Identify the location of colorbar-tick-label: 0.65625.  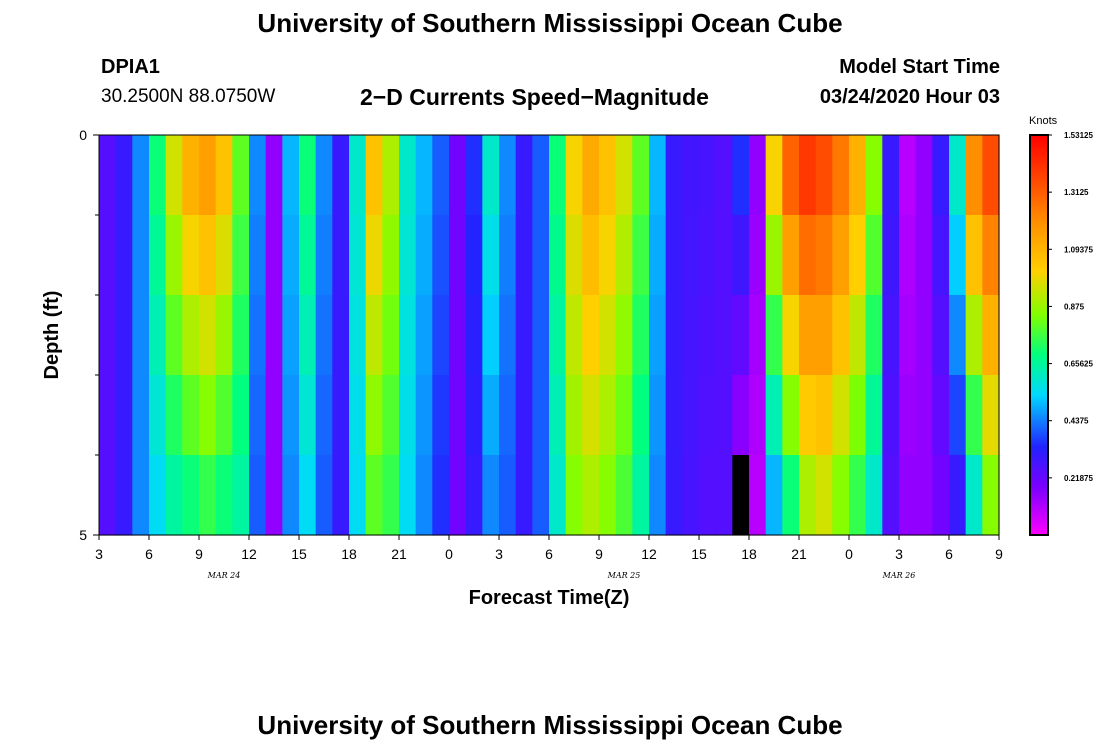
(1078, 364).